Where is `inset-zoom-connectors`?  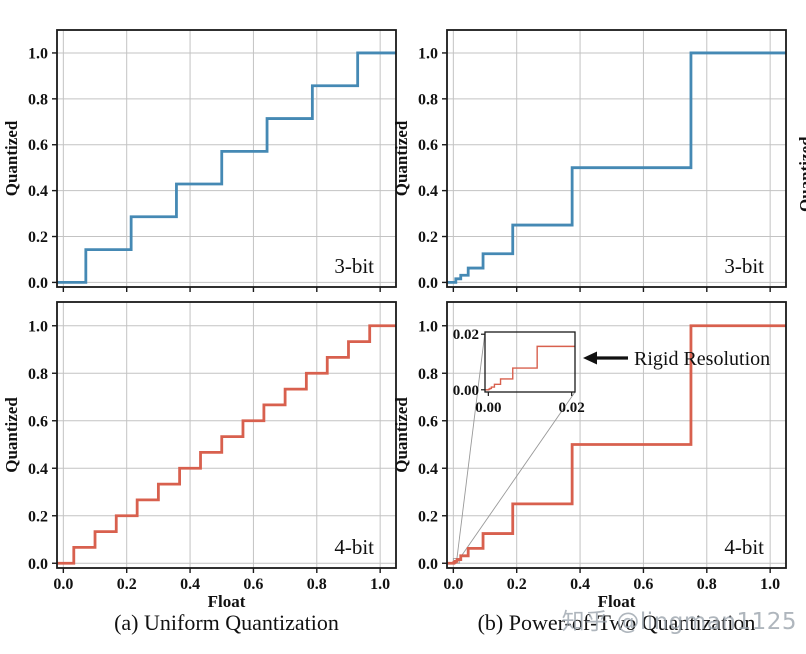
inset-zoom-connectors is located at coordinates (514, 447).